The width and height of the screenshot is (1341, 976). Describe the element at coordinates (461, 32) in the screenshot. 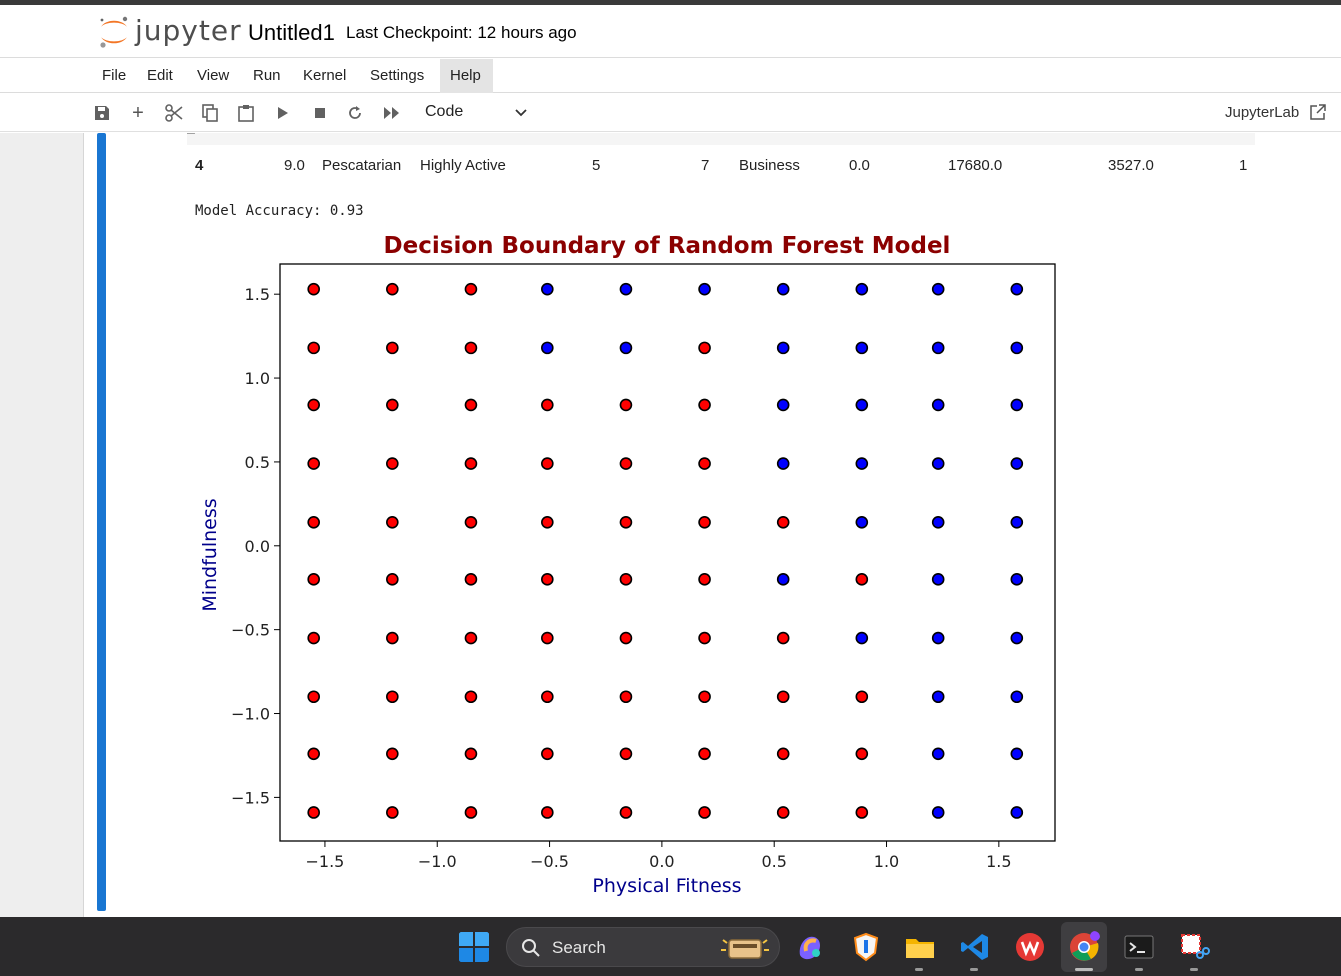

I see `checkpoint-status: Last Checkpoint: 12 hours ago` at that location.